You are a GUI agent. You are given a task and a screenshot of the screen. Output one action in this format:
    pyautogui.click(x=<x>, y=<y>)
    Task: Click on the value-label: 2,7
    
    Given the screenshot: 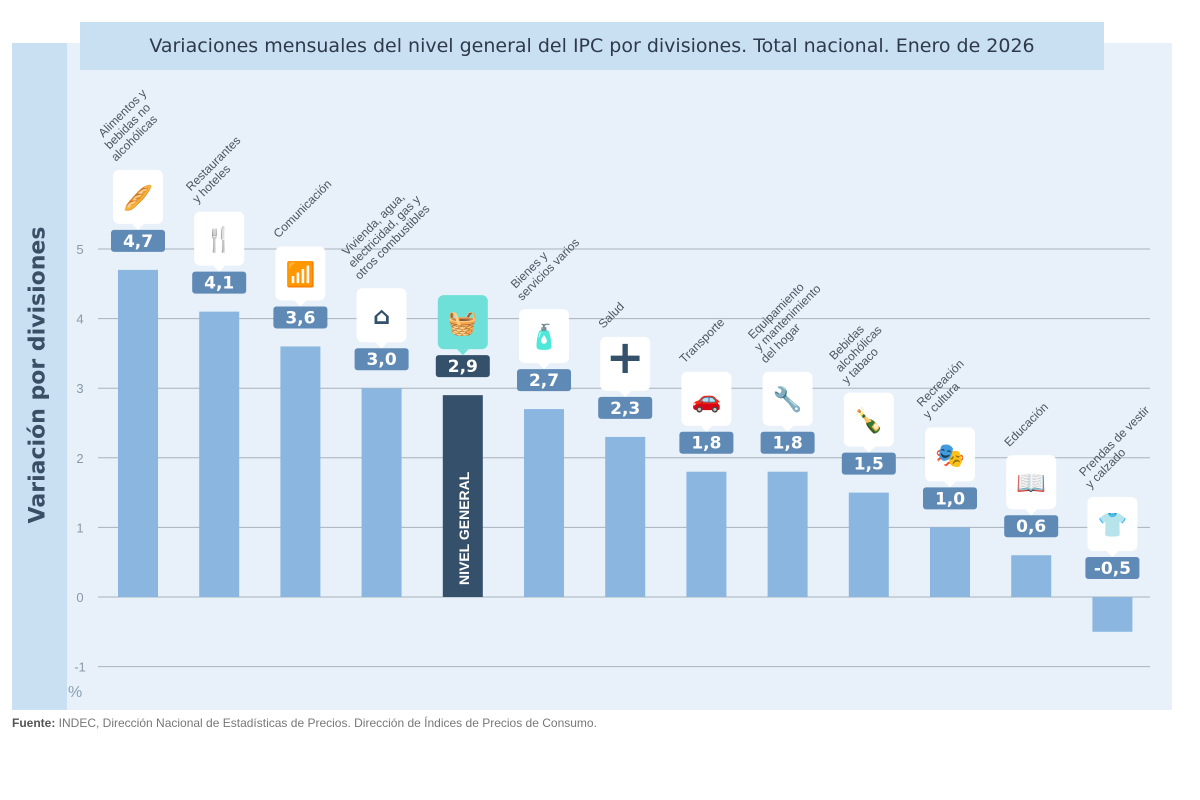 What is the action you would take?
    pyautogui.click(x=544, y=381)
    